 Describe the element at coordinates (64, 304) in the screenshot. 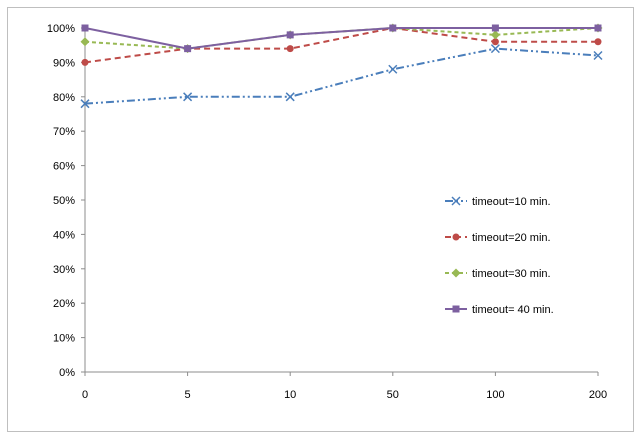

I see `y-tick-label: 20%` at that location.